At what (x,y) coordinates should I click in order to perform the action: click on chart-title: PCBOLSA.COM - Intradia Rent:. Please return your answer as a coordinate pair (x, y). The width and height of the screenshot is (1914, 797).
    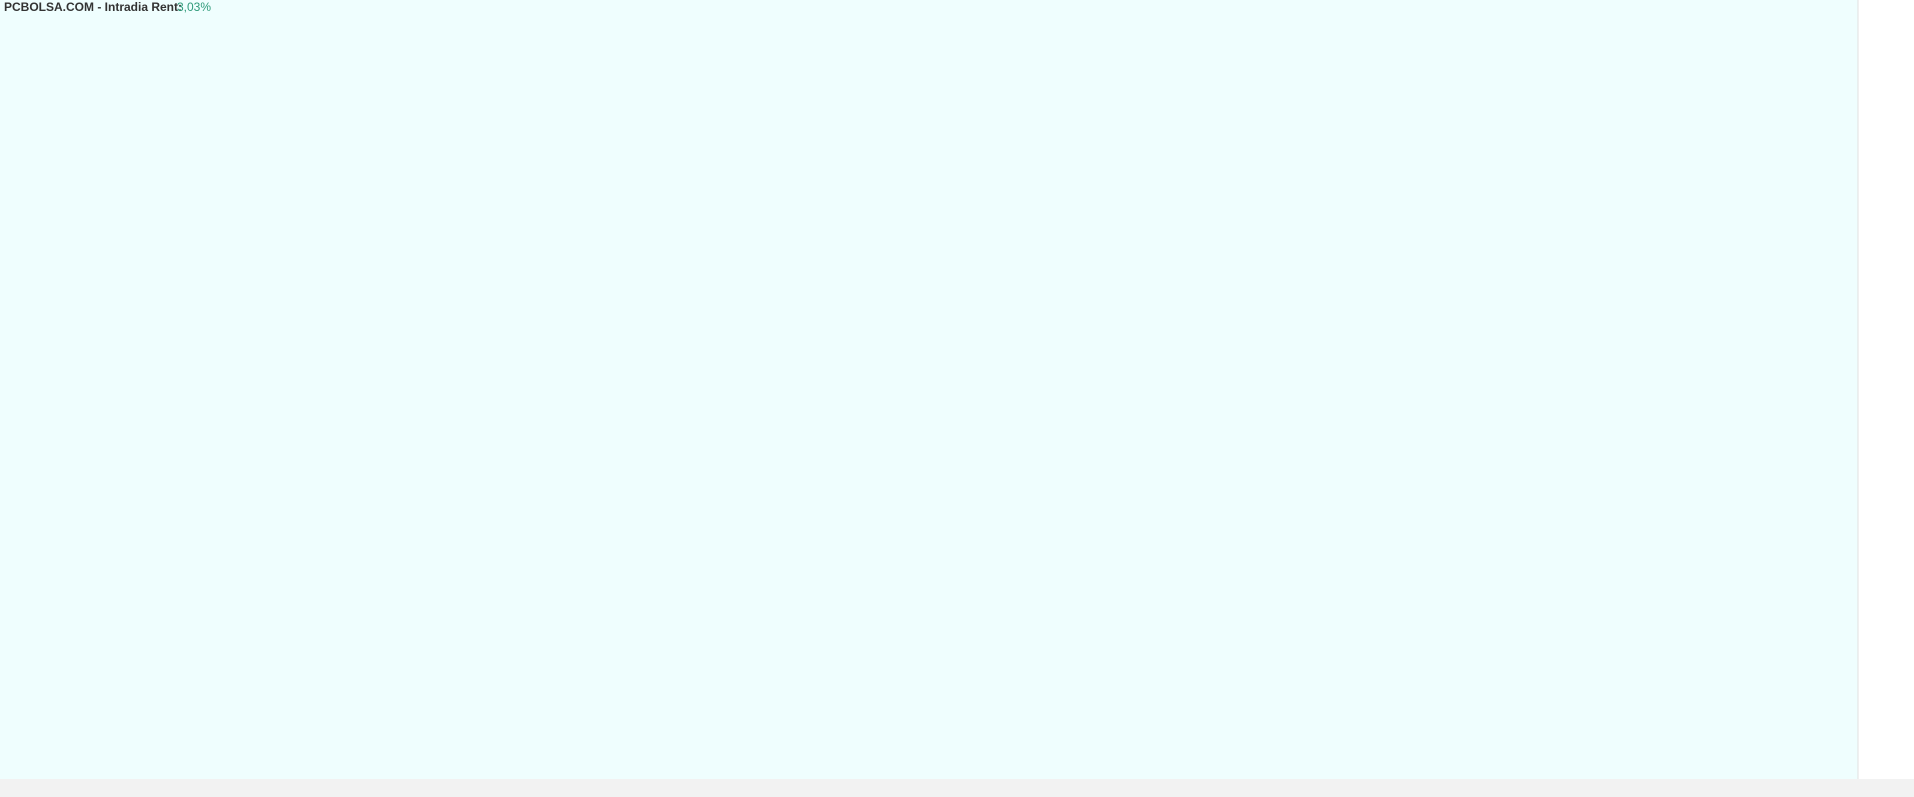
    Looking at the image, I should click on (93, 7).